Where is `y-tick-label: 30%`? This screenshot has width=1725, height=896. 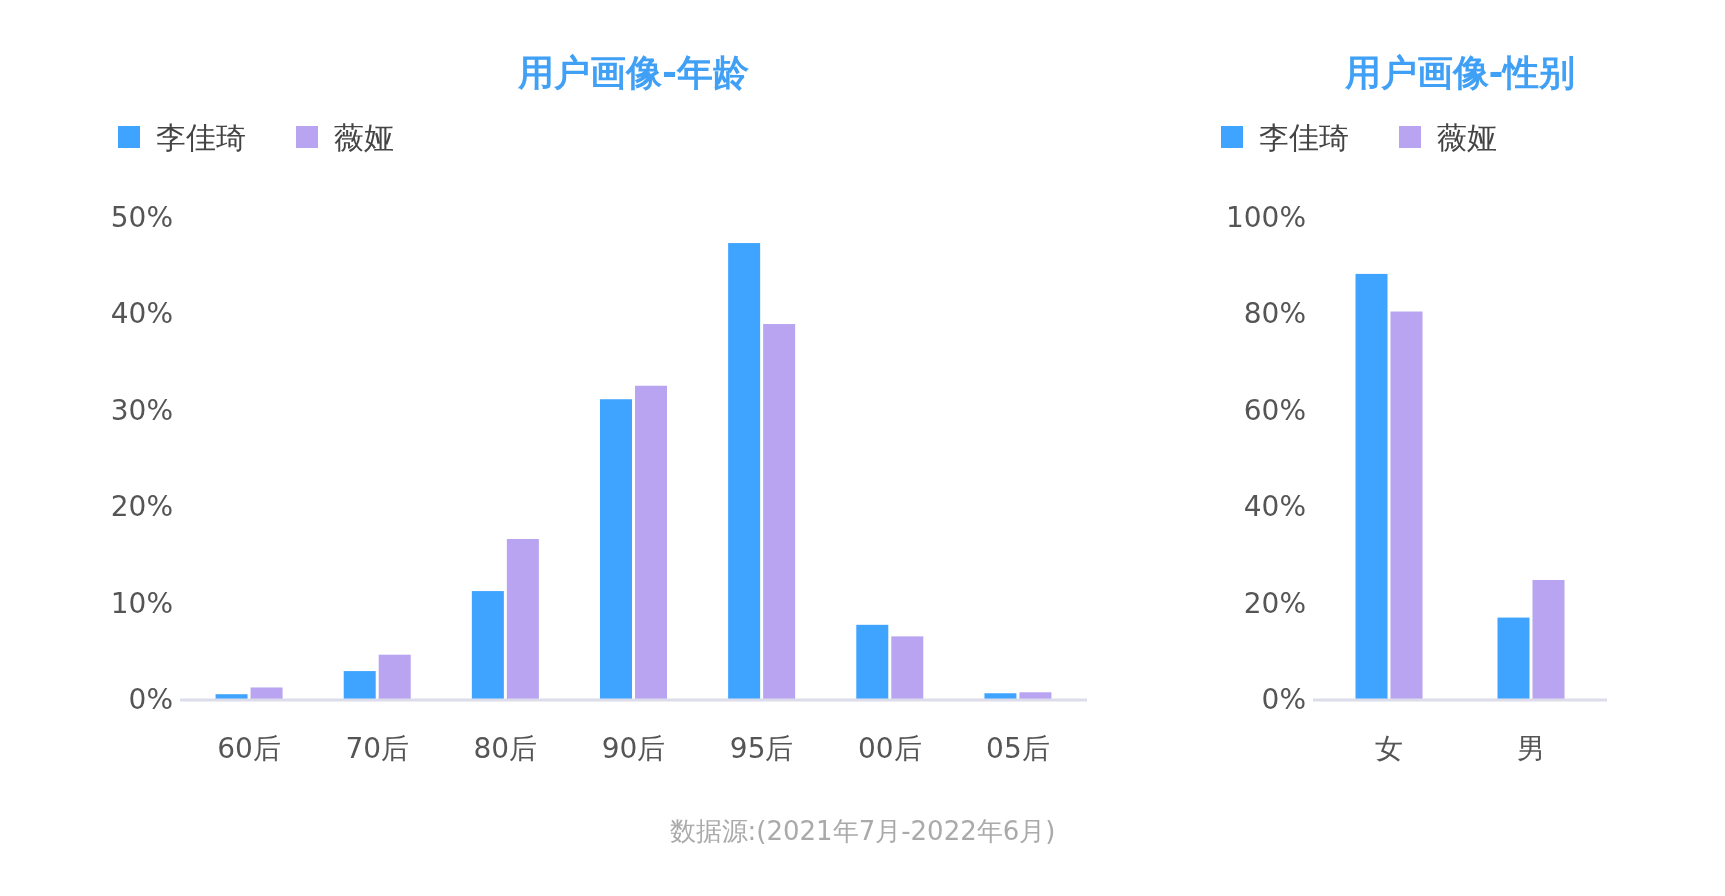 y-tick-label: 30% is located at coordinates (141, 410).